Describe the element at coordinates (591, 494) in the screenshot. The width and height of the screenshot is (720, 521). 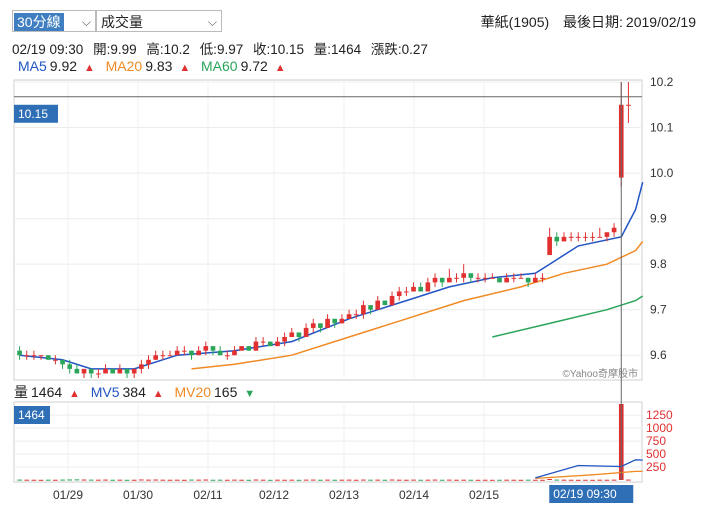
I see `datetime-tag-bg` at that location.